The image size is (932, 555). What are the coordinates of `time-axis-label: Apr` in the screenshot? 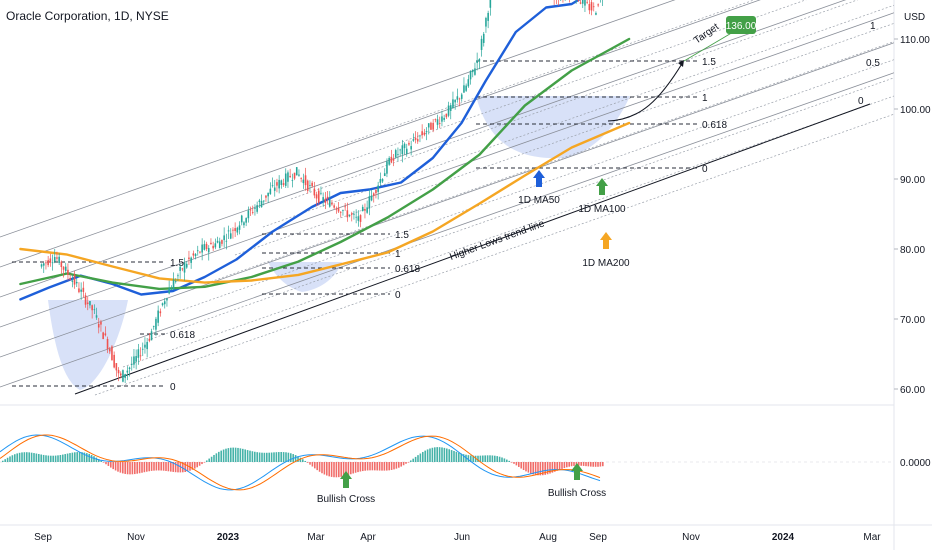 It's located at (368, 537).